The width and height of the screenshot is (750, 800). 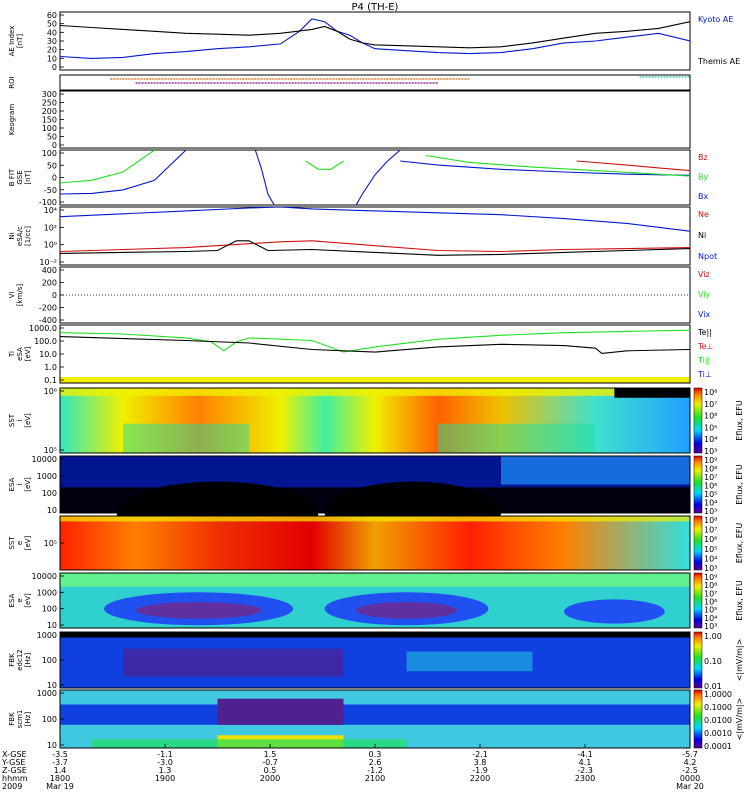 What do you see at coordinates (12, 600) in the screenshot?
I see `ylabel: ESA` at bounding box center [12, 600].